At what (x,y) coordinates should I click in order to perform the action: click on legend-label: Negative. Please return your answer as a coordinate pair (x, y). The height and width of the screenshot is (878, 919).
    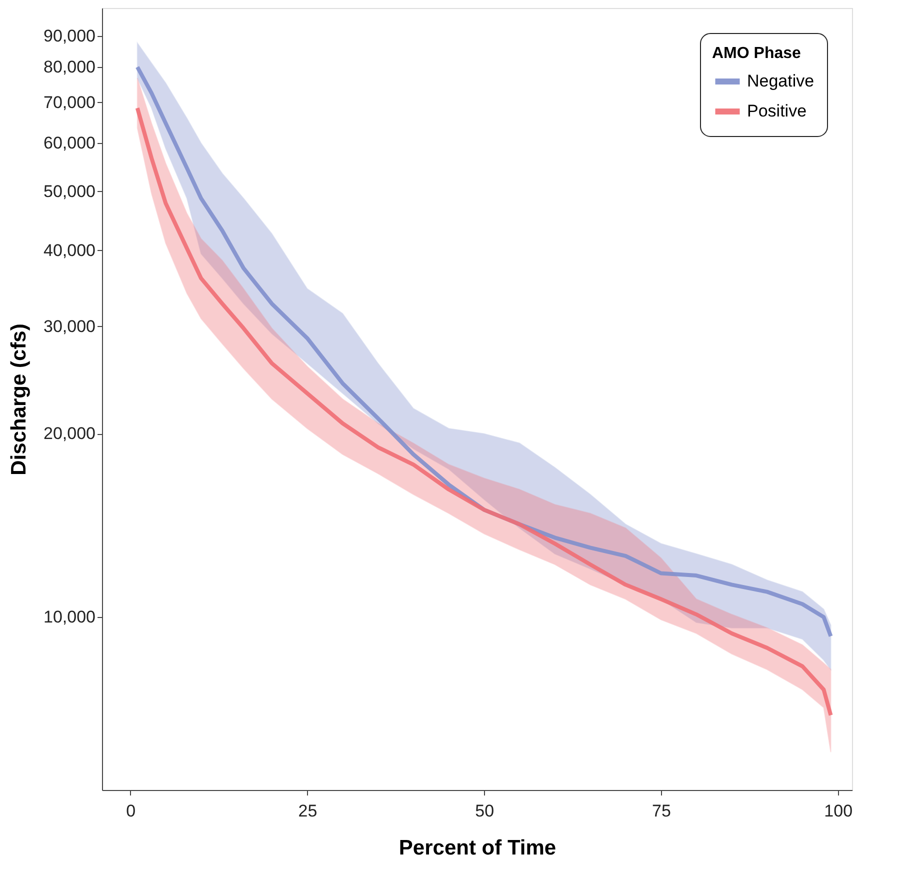
    Looking at the image, I should click on (780, 81).